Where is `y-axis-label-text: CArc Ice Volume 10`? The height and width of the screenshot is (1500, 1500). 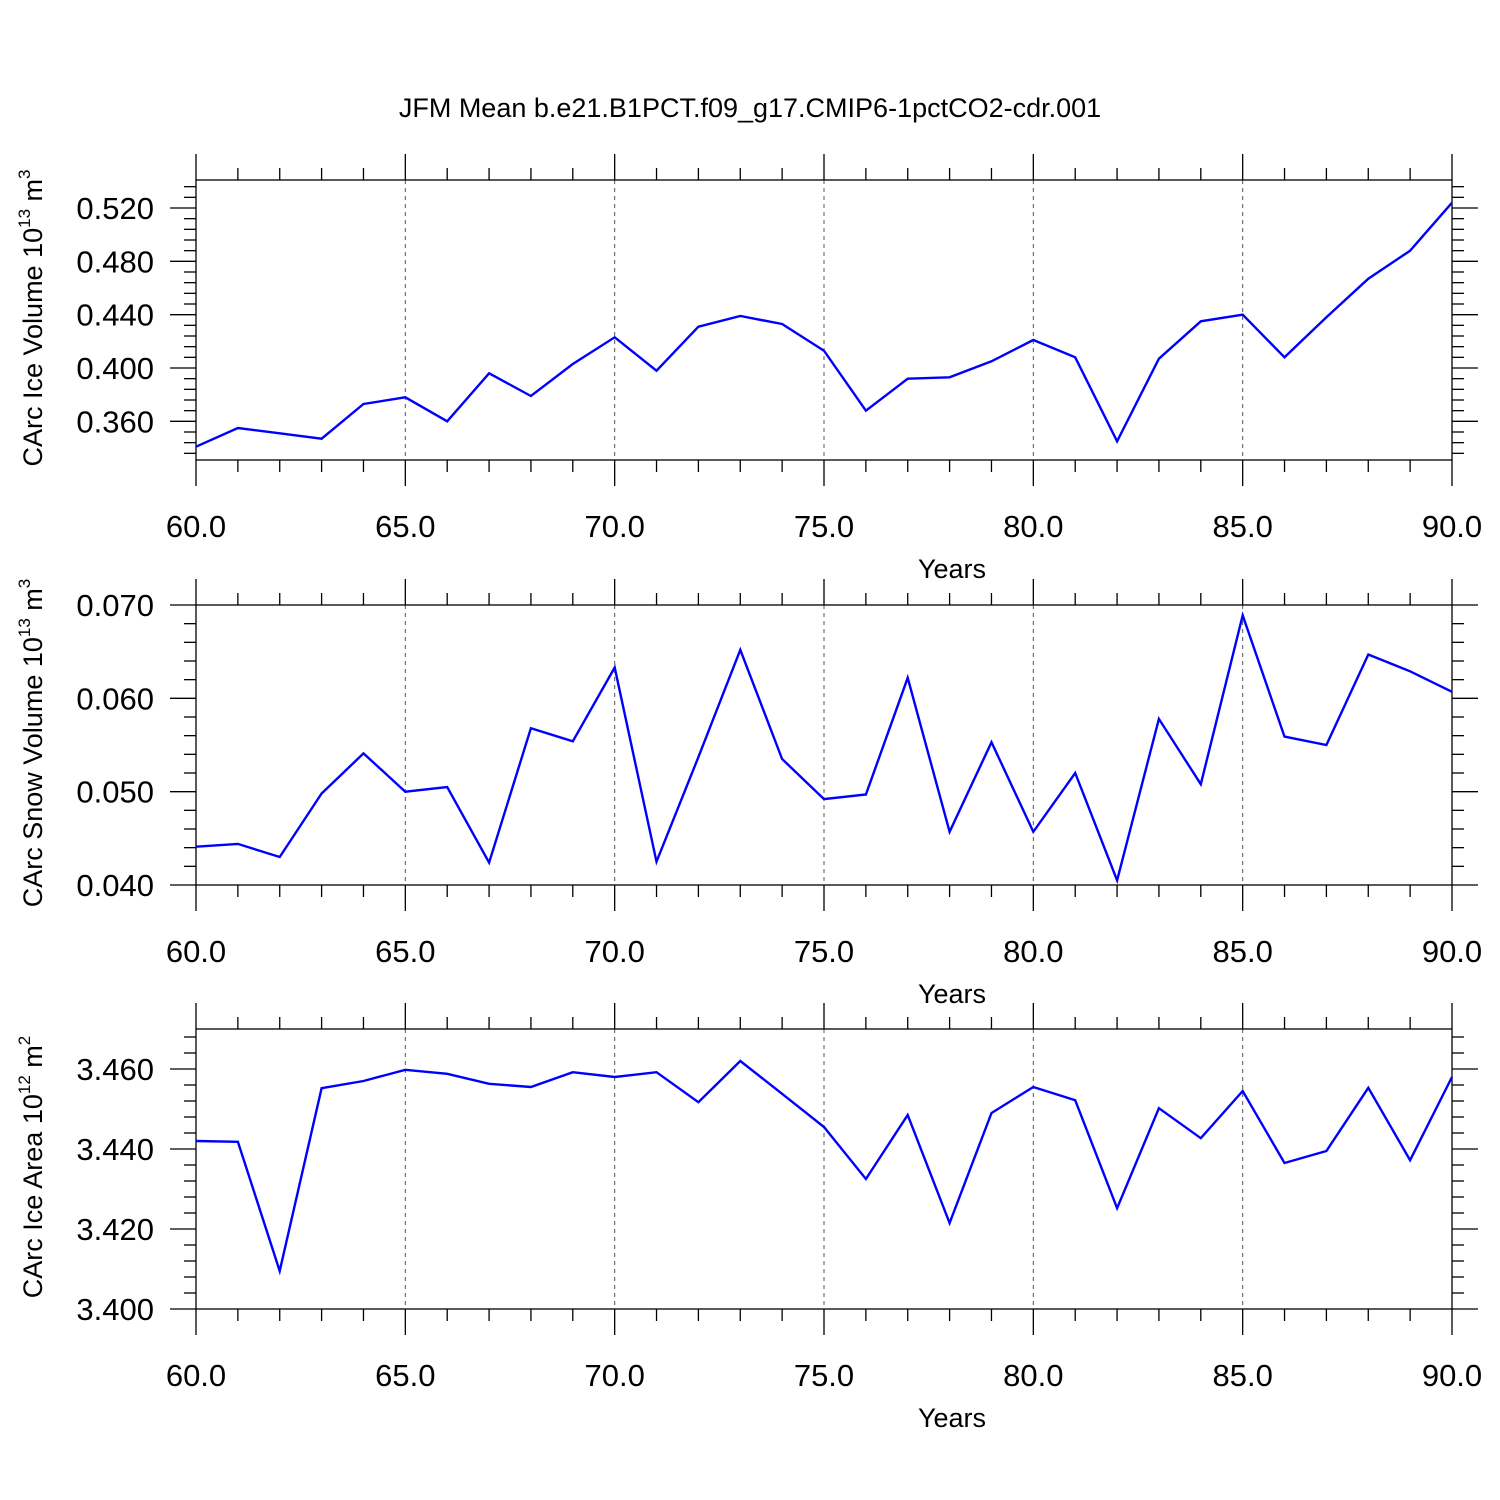 y-axis-label-text: CArc Ice Volume 10 is located at coordinates (33, 347).